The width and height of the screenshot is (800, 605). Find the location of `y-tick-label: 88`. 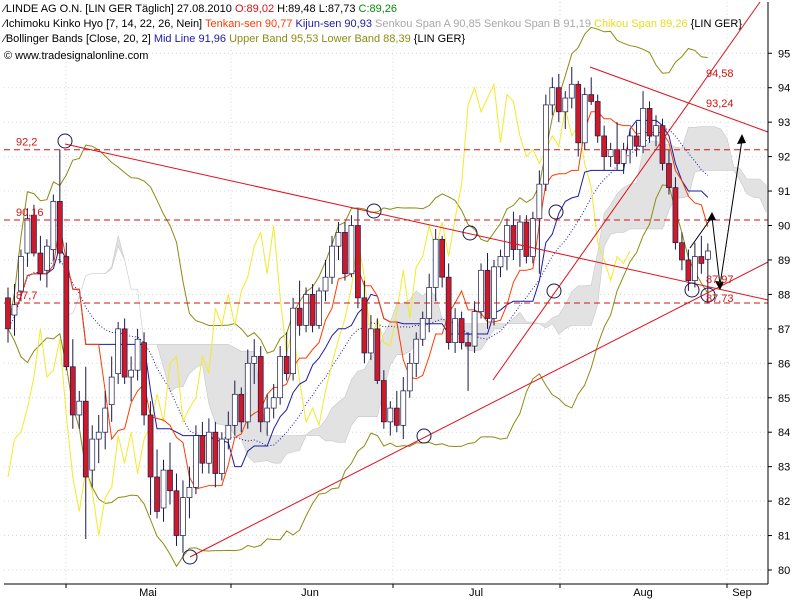

y-tick-label: 88 is located at coordinates (784, 295).